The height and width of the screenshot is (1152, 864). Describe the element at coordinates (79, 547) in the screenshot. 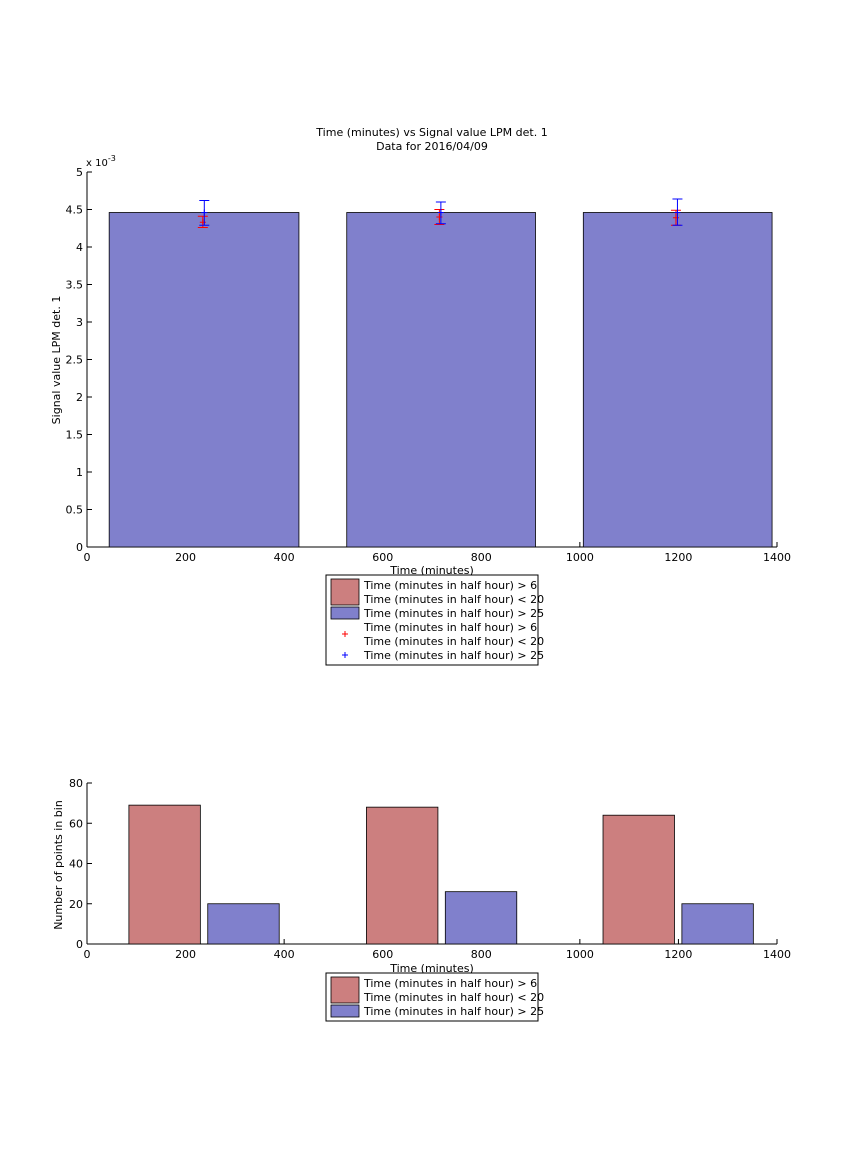

I see `top-y-tick-label: 0` at that location.